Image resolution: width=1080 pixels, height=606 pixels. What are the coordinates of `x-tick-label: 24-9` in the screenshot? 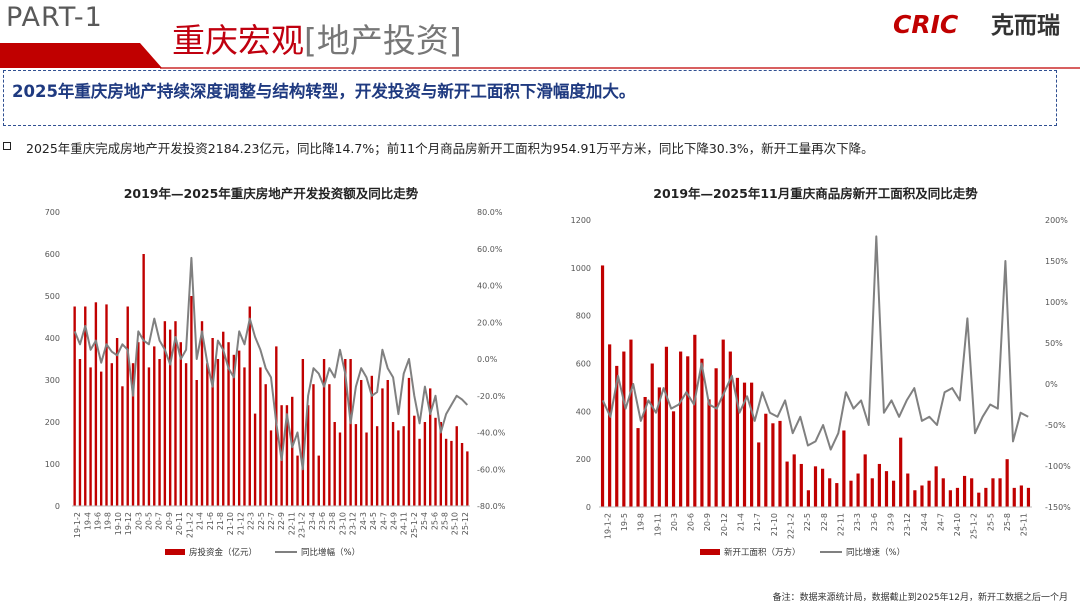 It's located at (394, 521).